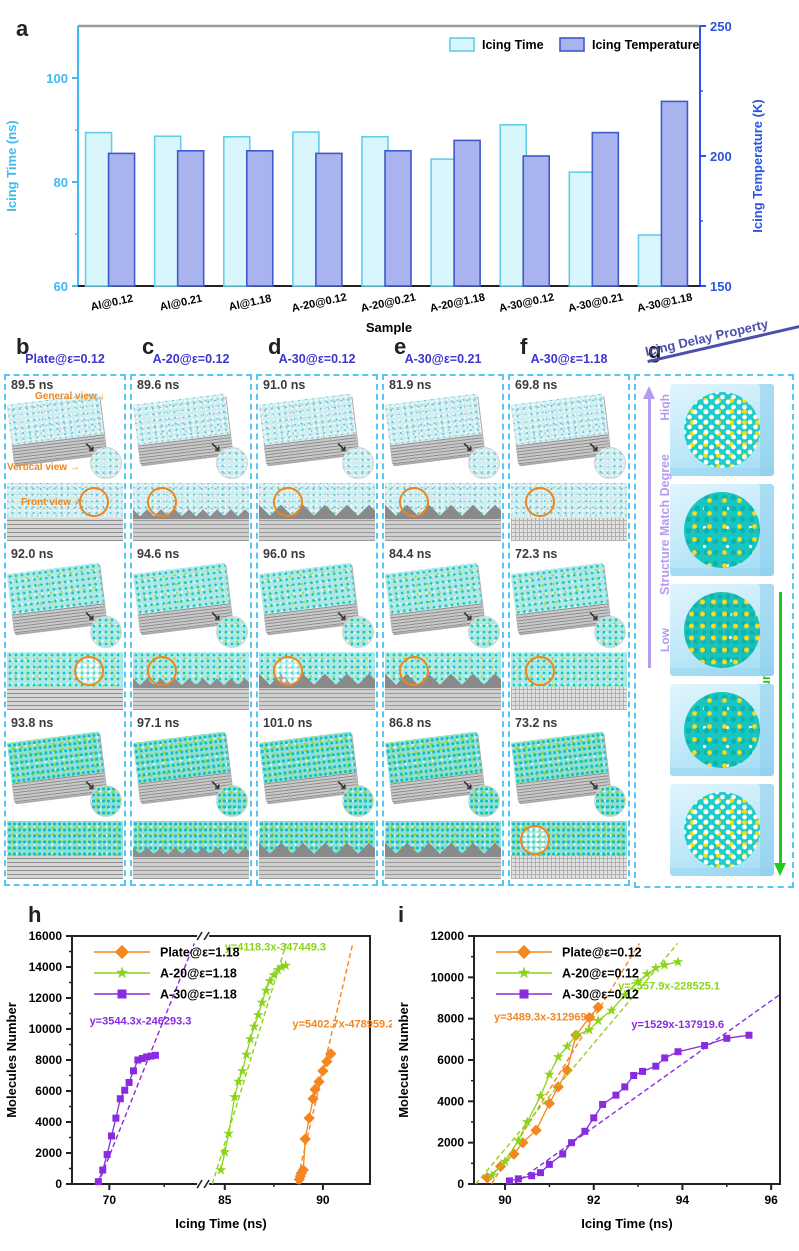 This screenshot has height=1251, width=799. What do you see at coordinates (677, 1025) in the screenshot?
I see `svg-text: y=1529x-137919.6` at bounding box center [677, 1025].